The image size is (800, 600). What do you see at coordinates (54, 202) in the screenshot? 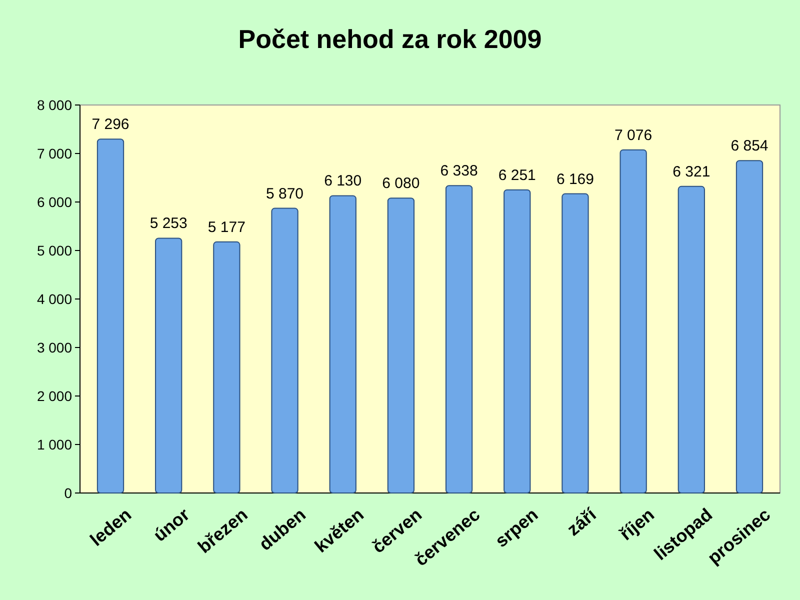
I see `y-tick-label: 6 000` at bounding box center [54, 202].